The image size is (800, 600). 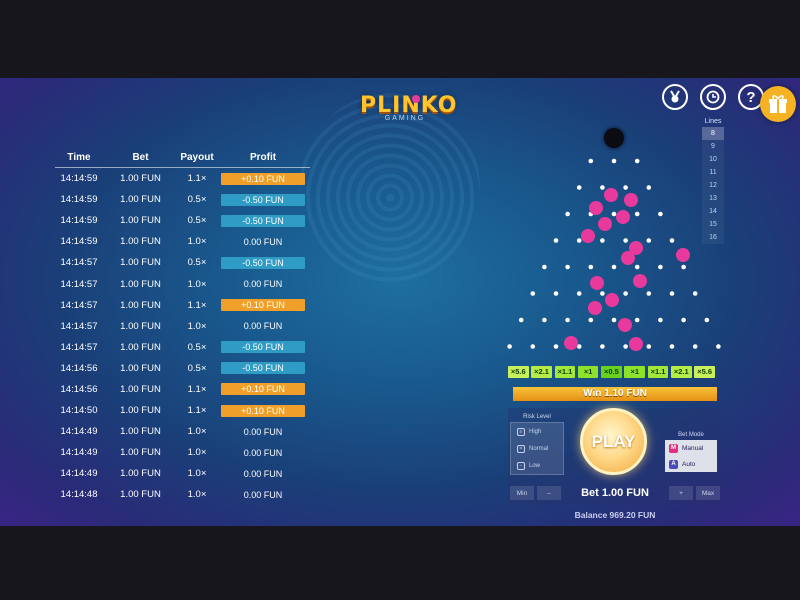 I want to click on ball-drop-hole, so click(x=614, y=138).